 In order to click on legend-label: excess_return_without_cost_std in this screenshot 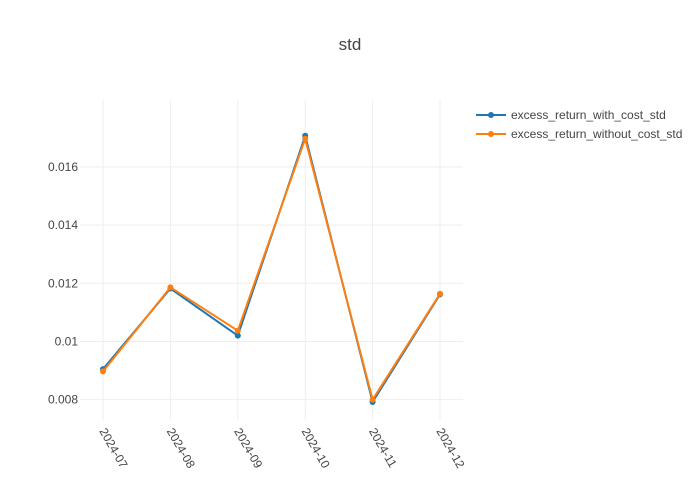, I will do `click(596, 134)`.